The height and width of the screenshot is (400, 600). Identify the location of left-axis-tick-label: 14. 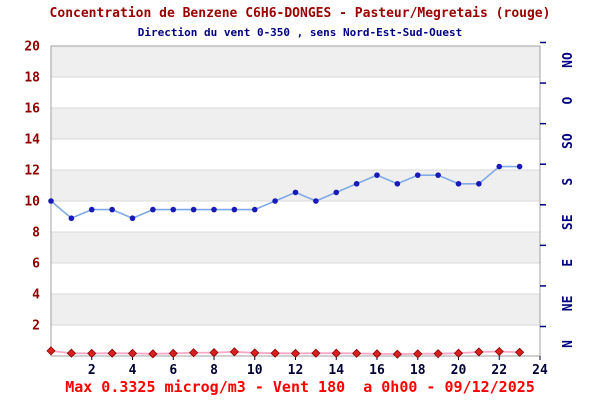
(32, 140).